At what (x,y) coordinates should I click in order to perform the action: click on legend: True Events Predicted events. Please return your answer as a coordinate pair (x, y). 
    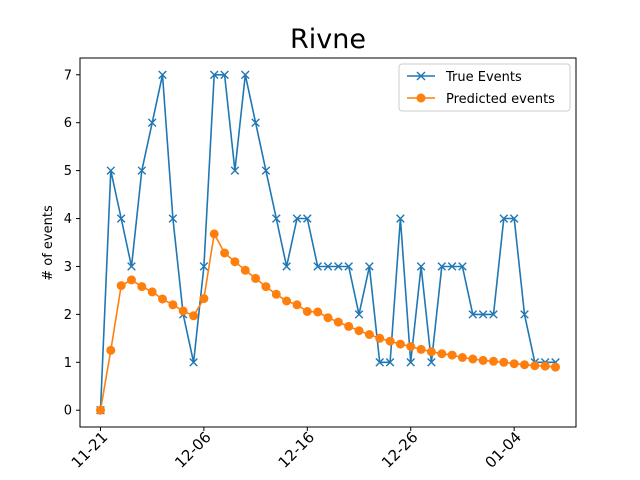
    Looking at the image, I should click on (484, 87).